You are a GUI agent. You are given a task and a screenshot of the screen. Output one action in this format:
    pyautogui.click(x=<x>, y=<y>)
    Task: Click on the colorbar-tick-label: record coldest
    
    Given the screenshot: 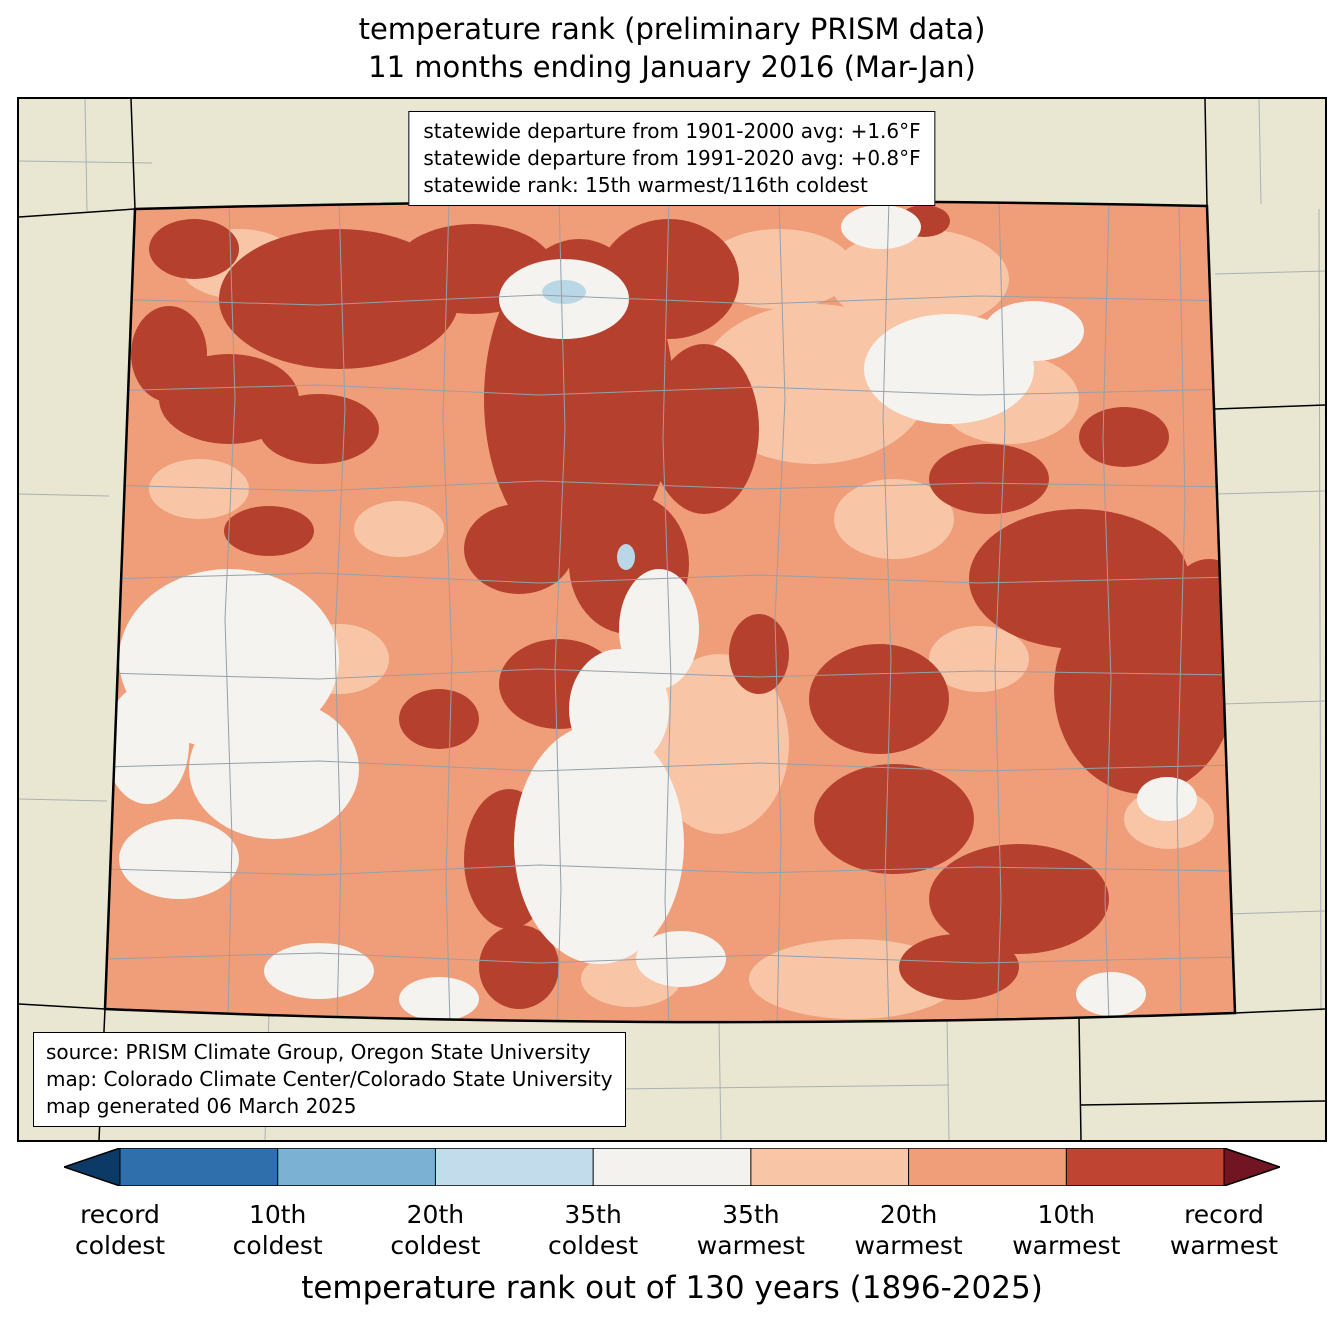 What is the action you would take?
    pyautogui.click(x=120, y=1230)
    